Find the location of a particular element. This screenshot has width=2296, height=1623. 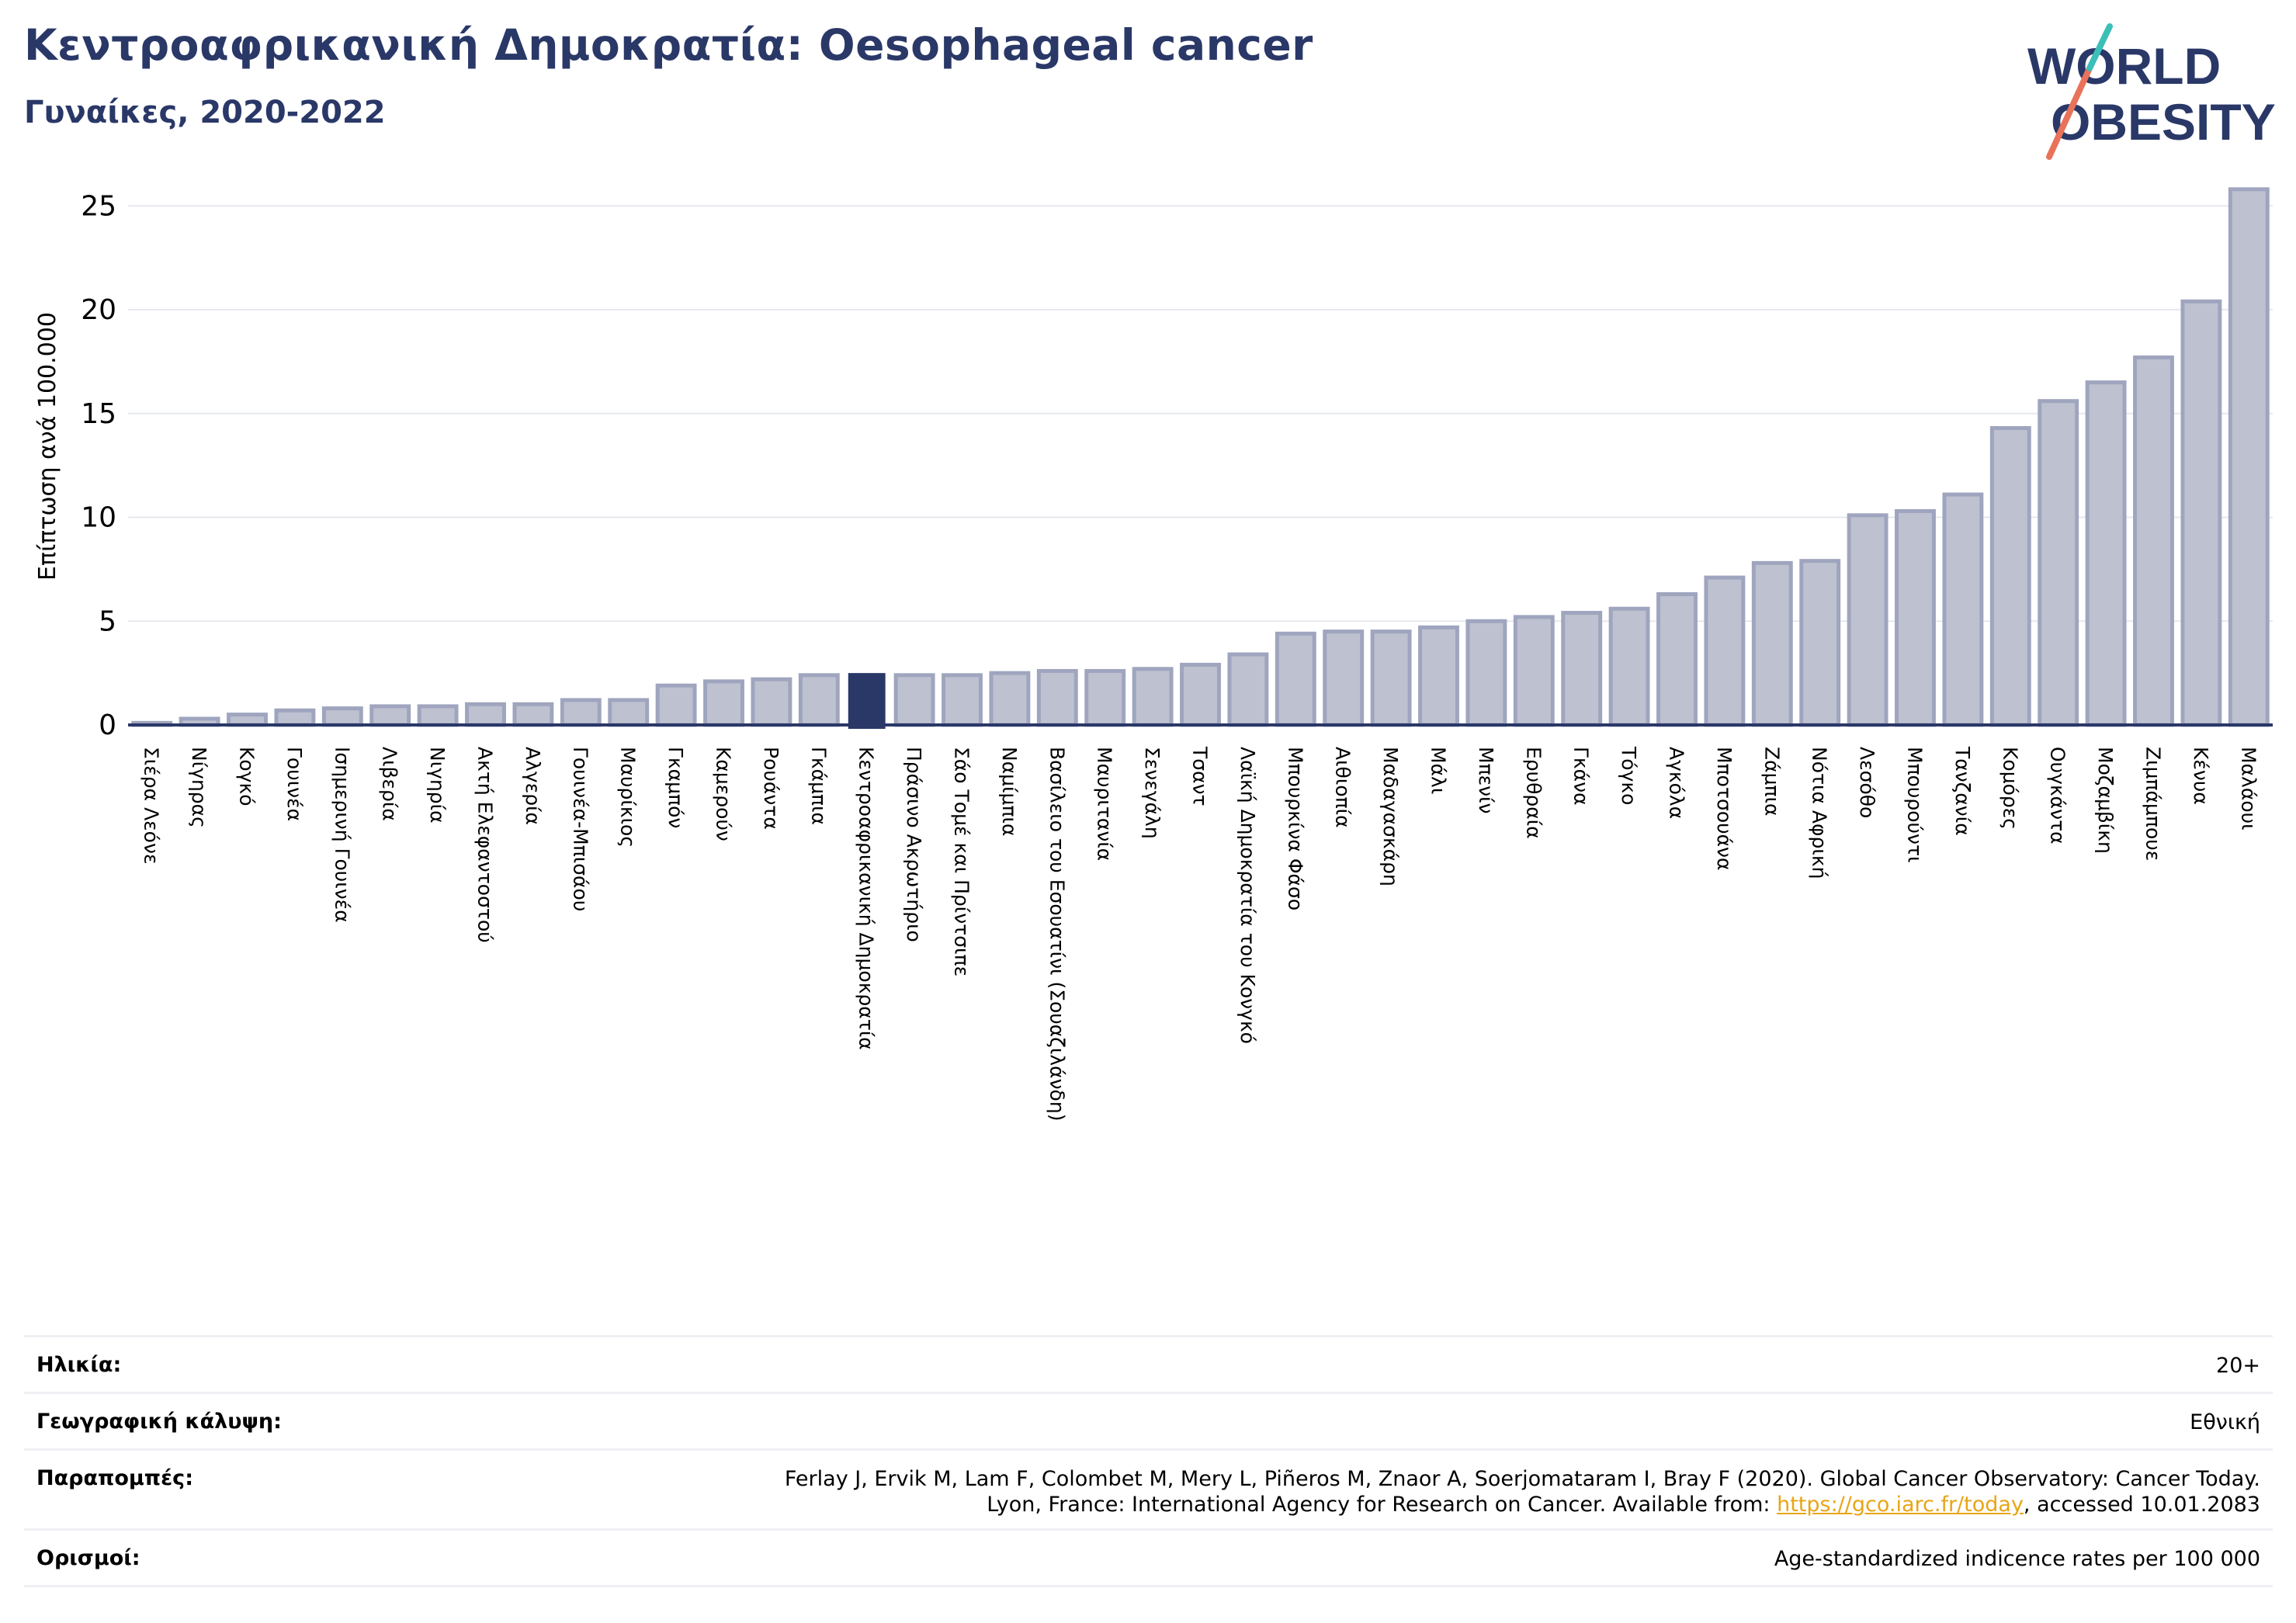

x-tick-label: Μάλι is located at coordinates (1438, 770).